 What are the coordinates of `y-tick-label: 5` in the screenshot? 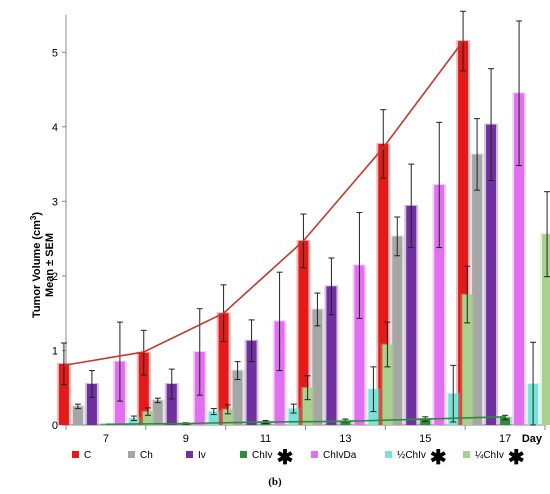 It's located at (55, 53).